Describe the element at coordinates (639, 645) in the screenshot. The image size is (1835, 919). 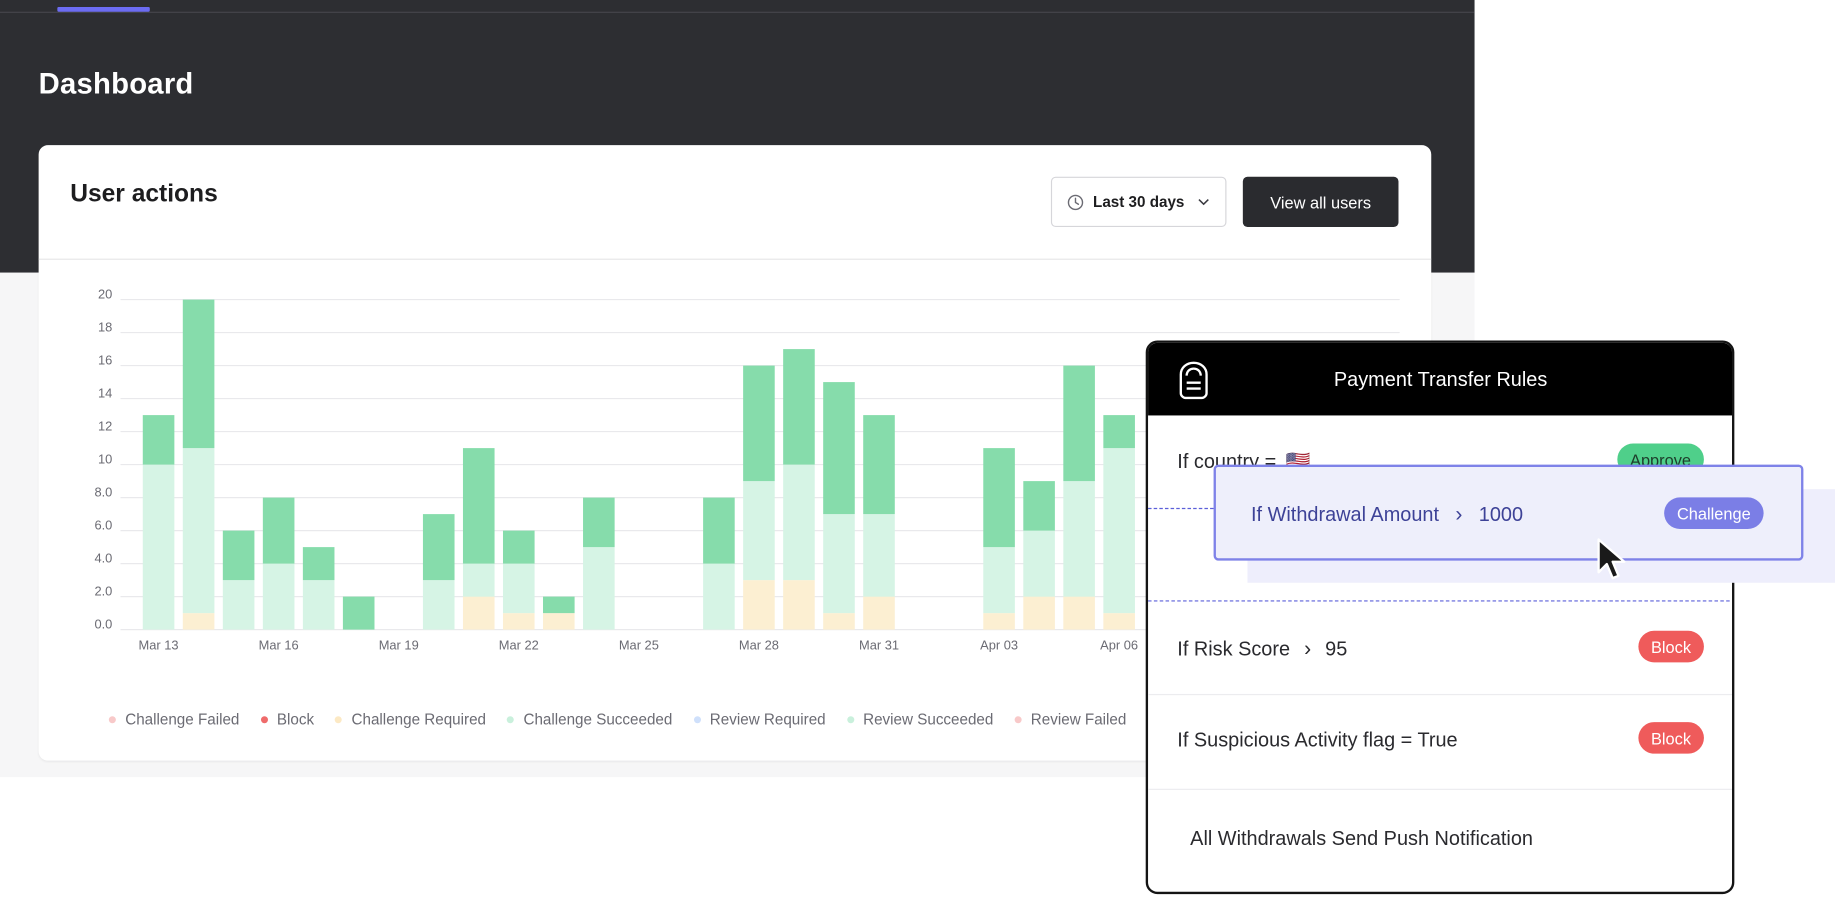
I see `x-tick-label: Mar 25` at that location.